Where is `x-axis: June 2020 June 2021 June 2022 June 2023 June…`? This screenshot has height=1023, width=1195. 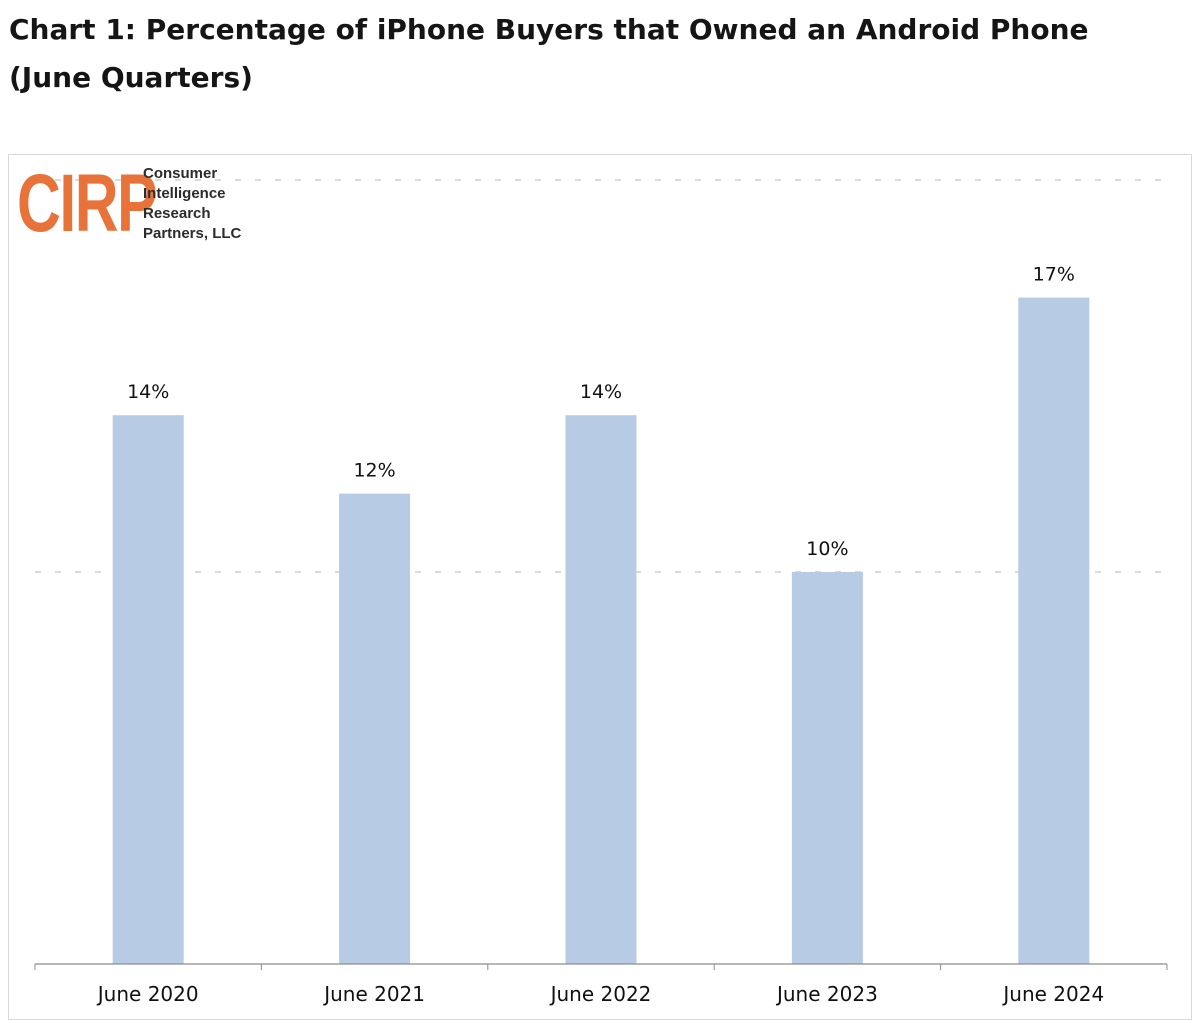 x-axis: June 2020 June 2021 June 2022 June 2023 June… is located at coordinates (601, 984).